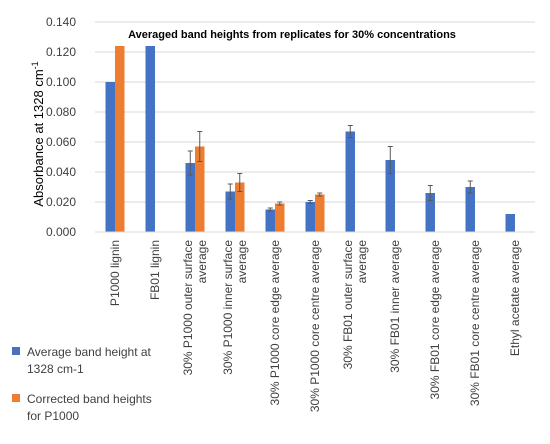 This screenshot has width=550, height=444. Describe the element at coordinates (348, 305) in the screenshot. I see `x-tick-label-line: 30% FB01 outer surface` at that location.